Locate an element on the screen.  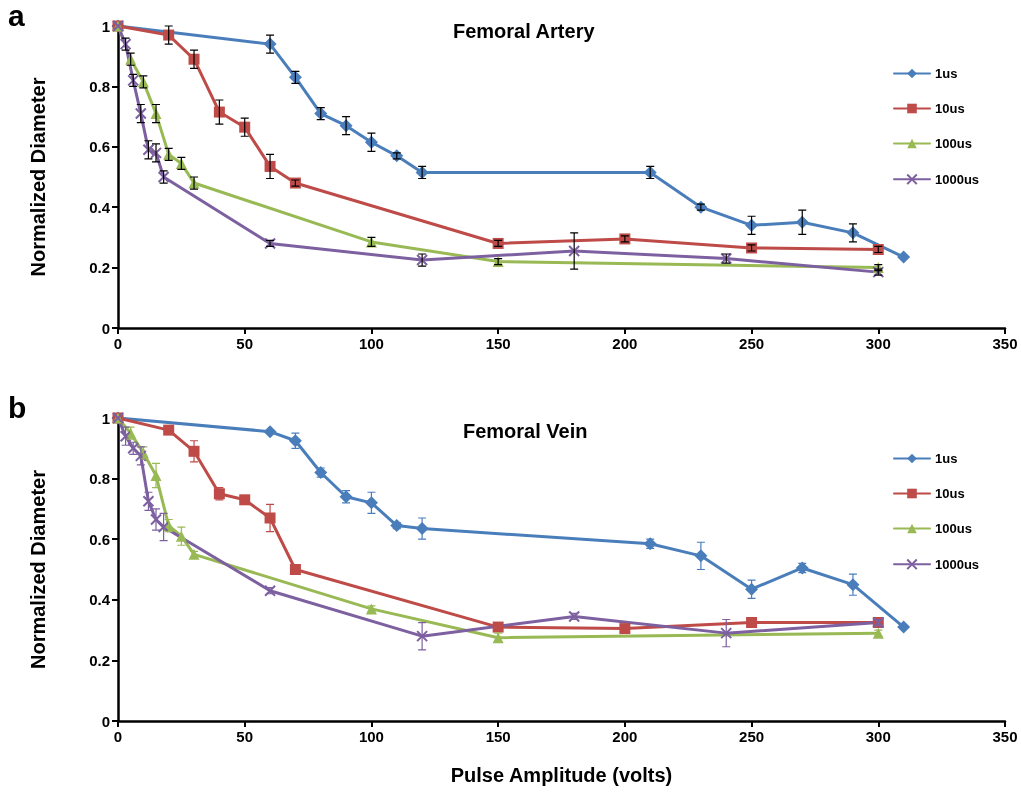
chart-title: Femoral Artery is located at coordinates (524, 31).